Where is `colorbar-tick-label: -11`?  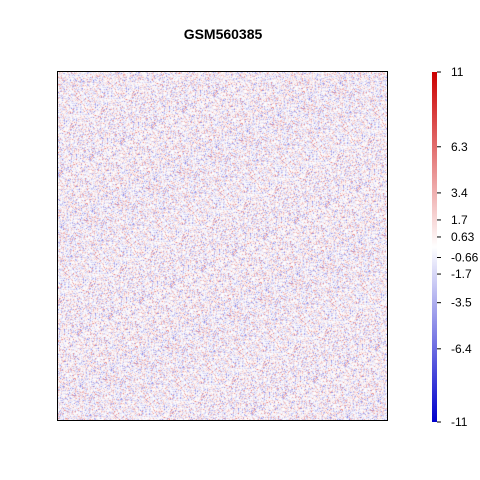
colorbar-tick-label: -11 is located at coordinates (459, 422).